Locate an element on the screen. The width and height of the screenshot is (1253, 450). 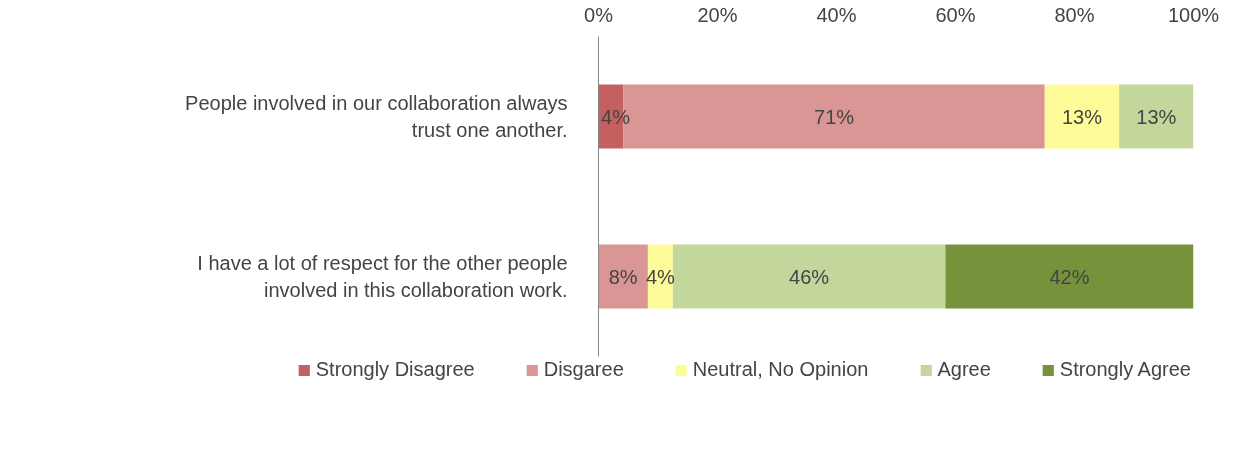
x-tick-label: 0% is located at coordinates (599, 14).